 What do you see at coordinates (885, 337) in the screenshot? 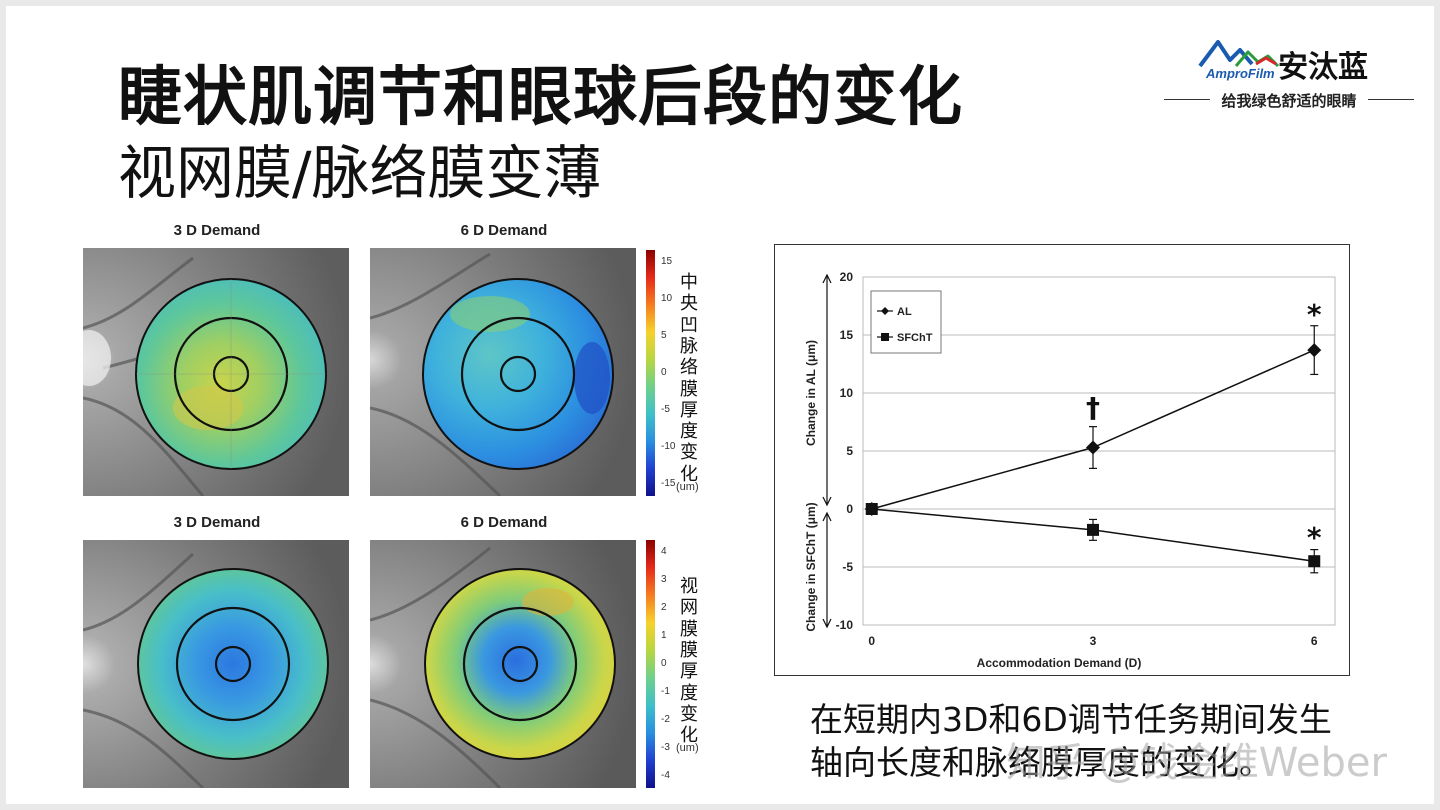
I see `legend-marker-square` at bounding box center [885, 337].